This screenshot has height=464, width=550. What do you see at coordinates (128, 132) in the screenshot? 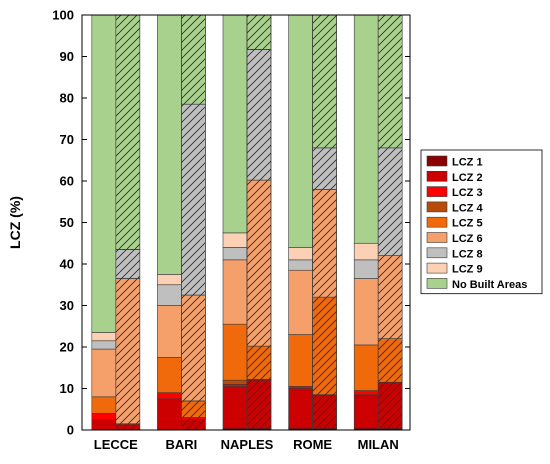
I see `bar-hatch-lecce-no-built-areas` at bounding box center [128, 132].